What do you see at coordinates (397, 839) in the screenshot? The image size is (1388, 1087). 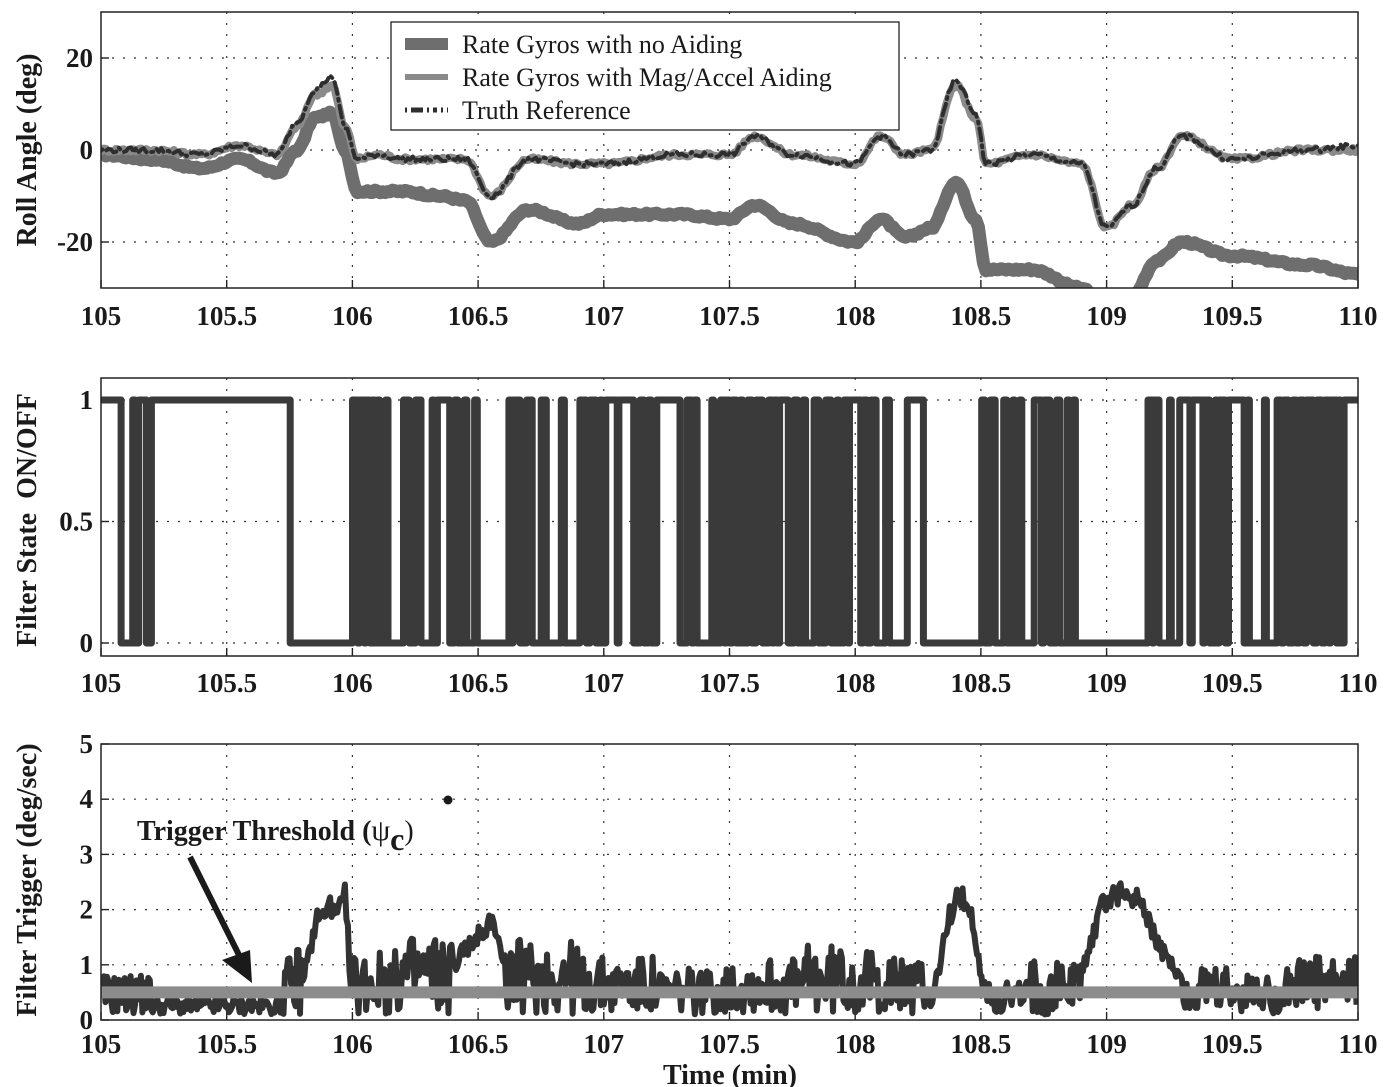 I see `annotation-subscript: c` at bounding box center [397, 839].